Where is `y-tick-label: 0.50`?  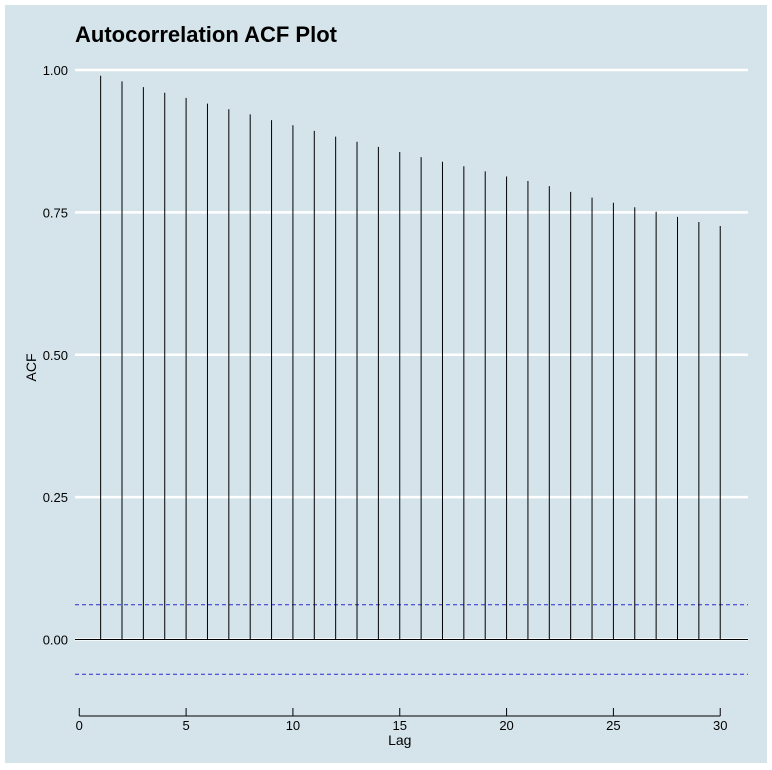
y-tick-label: 0.50 is located at coordinates (55, 355).